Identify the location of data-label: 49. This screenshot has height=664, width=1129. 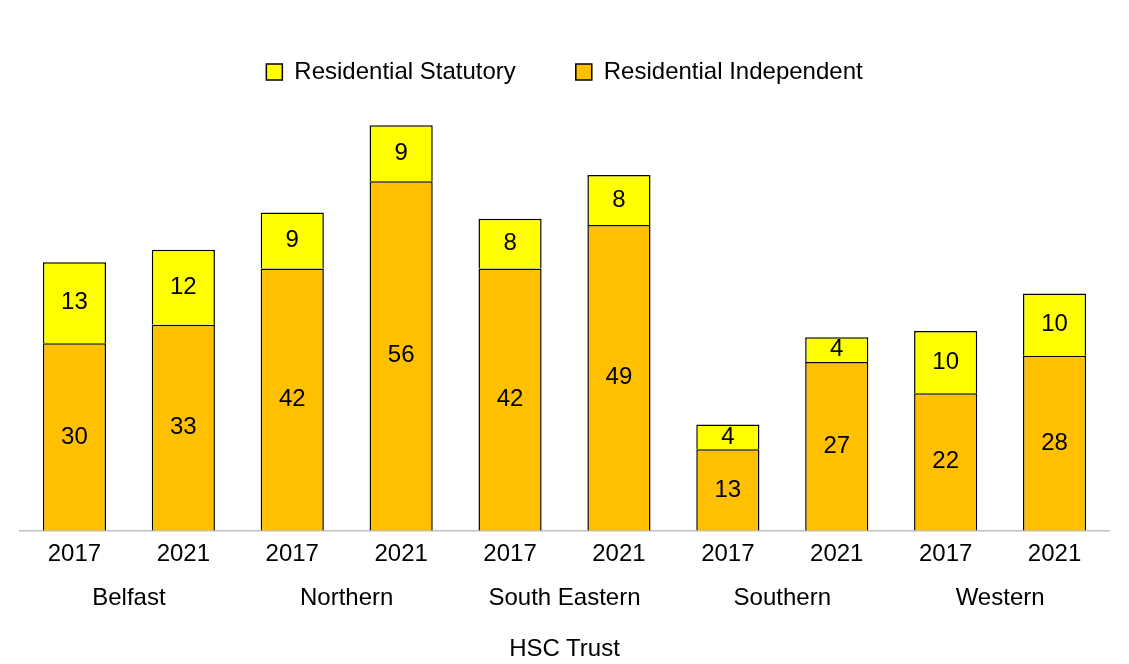
(619, 376).